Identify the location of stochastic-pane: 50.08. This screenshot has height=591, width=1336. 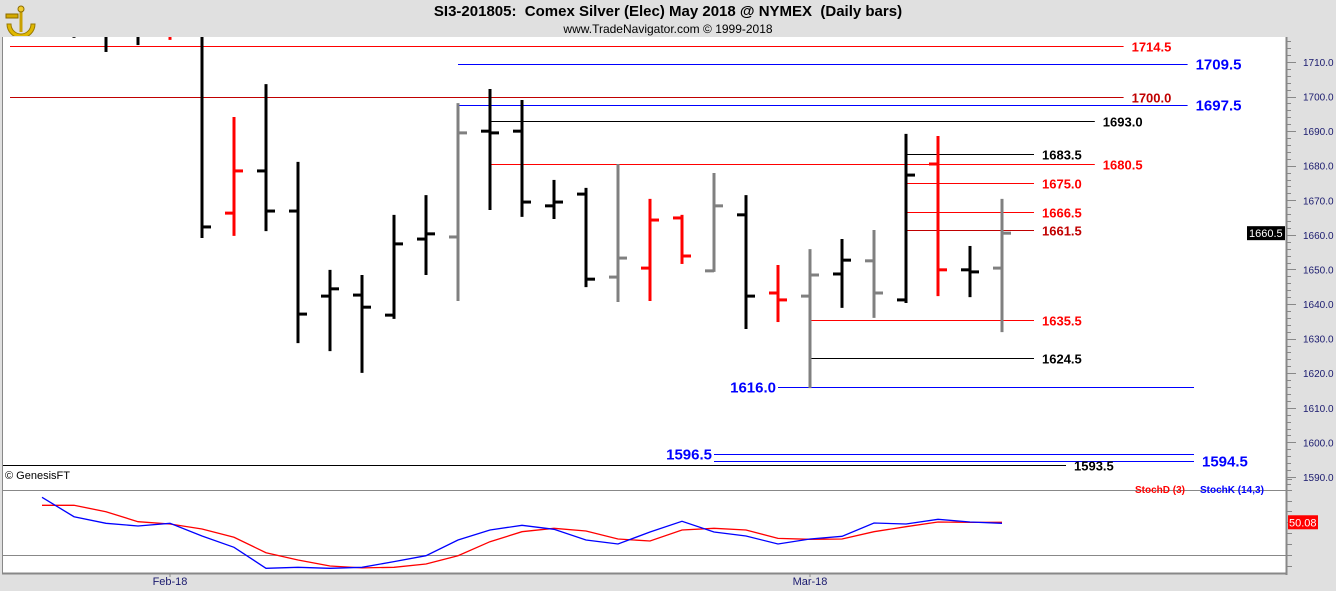
(660, 524).